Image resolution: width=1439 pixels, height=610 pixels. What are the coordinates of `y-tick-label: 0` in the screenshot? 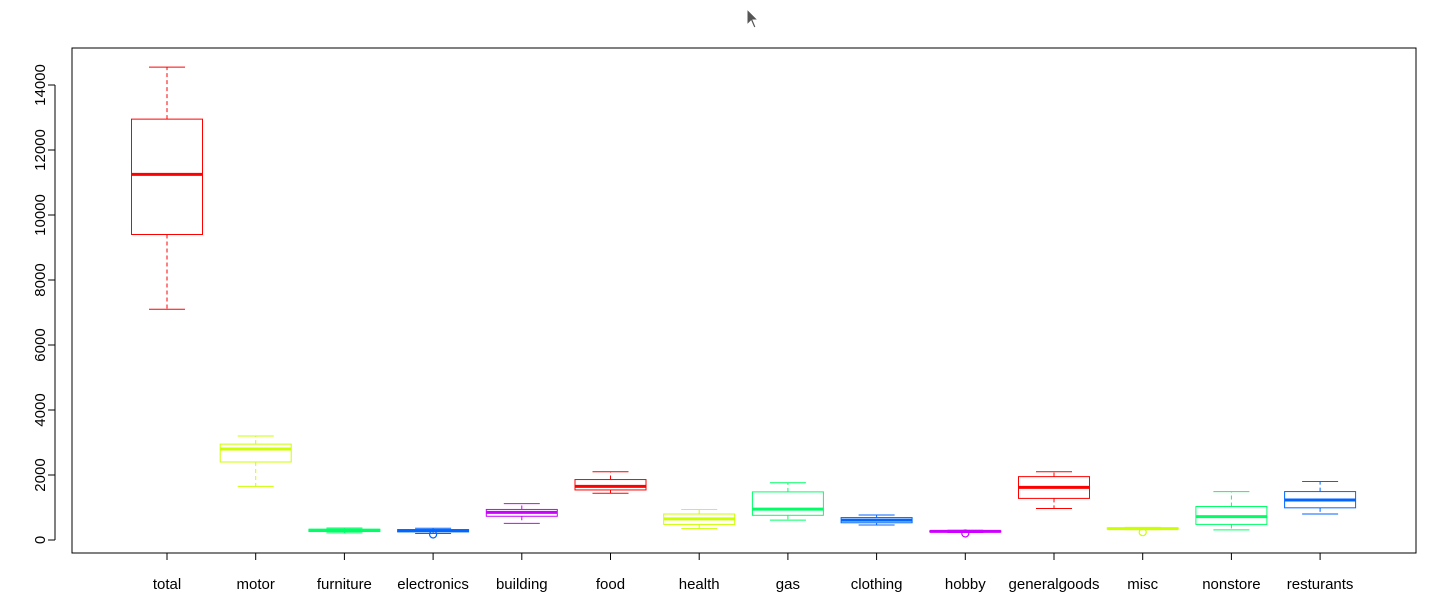 It's located at (40, 540).